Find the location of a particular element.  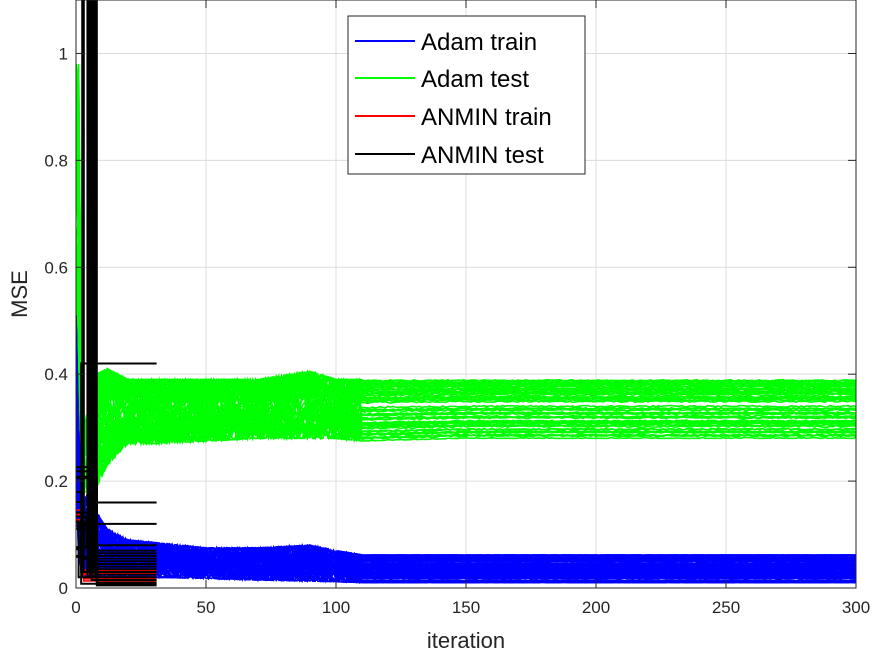

x-tick-label: 0 is located at coordinates (75, 607).